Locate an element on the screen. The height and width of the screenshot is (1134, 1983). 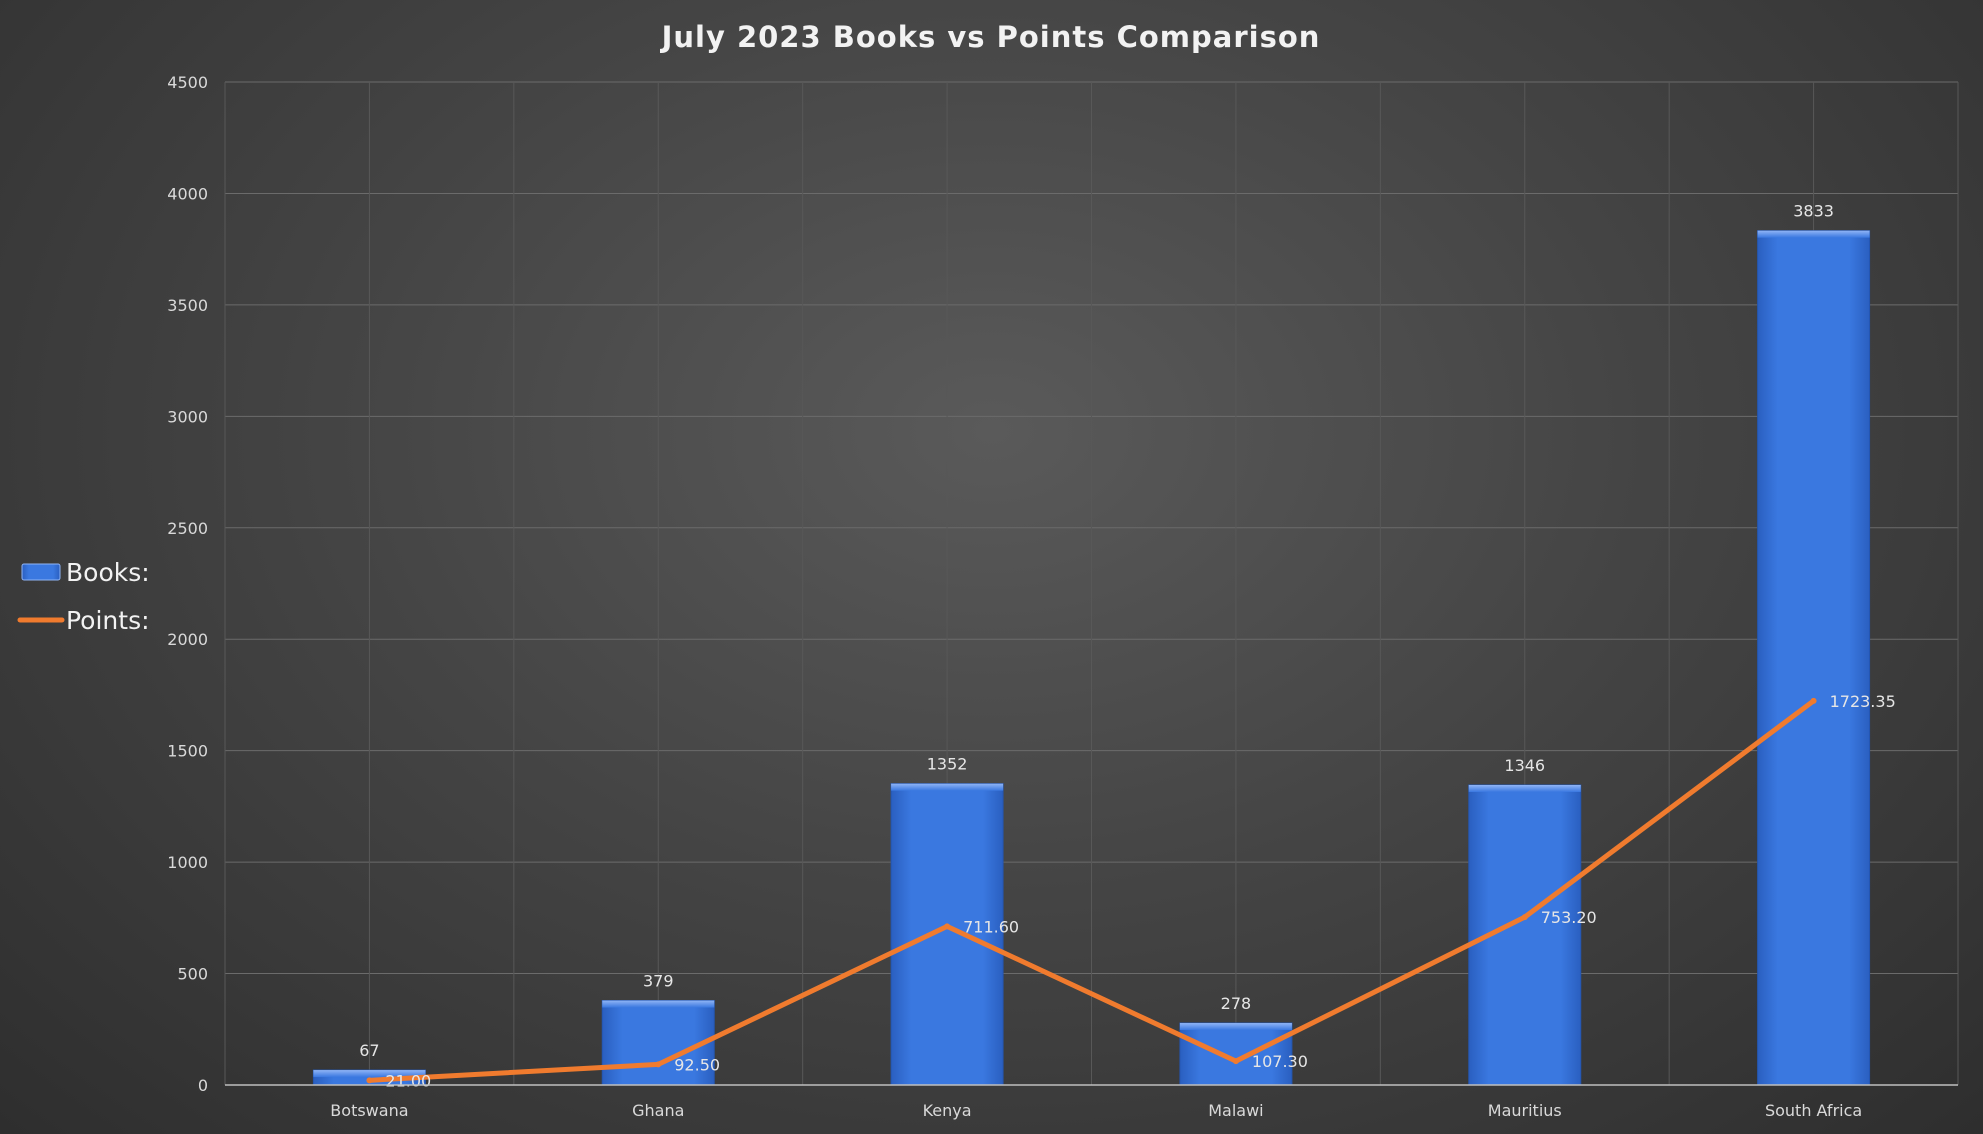
line-data-label: 711.60 is located at coordinates (991, 926).